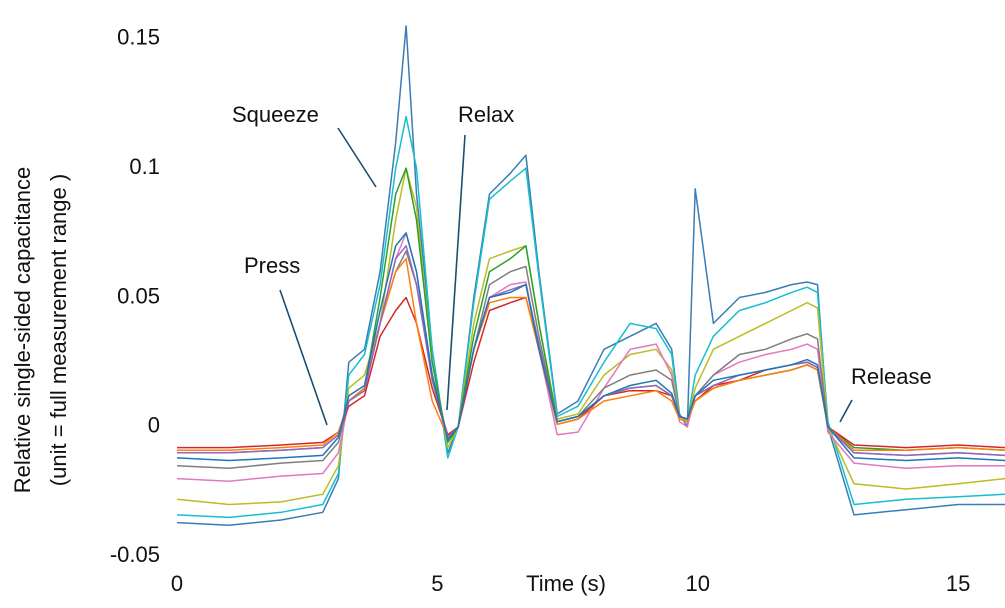 This screenshot has height=608, width=1005. Describe the element at coordinates (138, 37) in the screenshot. I see `y-tick-label: 0.15` at that location.